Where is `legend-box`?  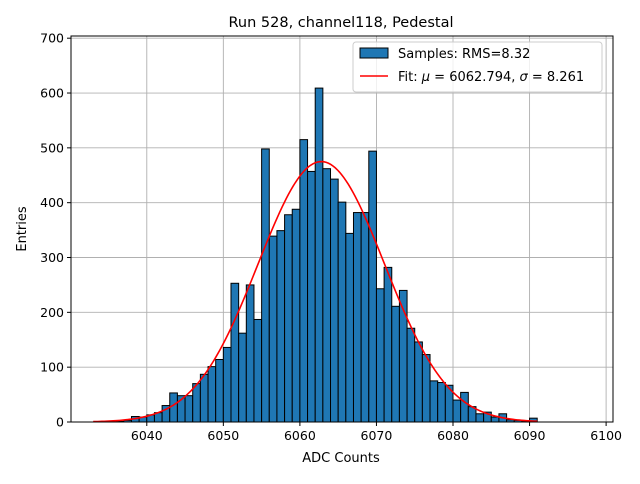 legend-box is located at coordinates (477, 67).